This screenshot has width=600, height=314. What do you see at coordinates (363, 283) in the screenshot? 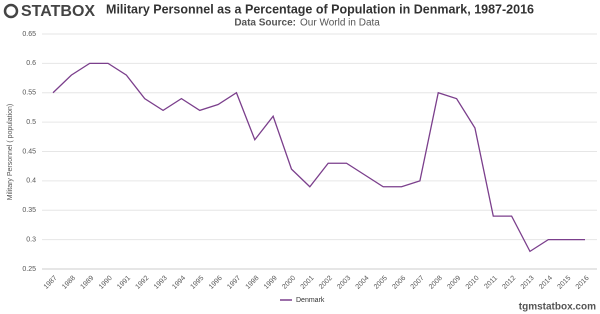
I see `x-tick-label: 2004` at bounding box center [363, 283].